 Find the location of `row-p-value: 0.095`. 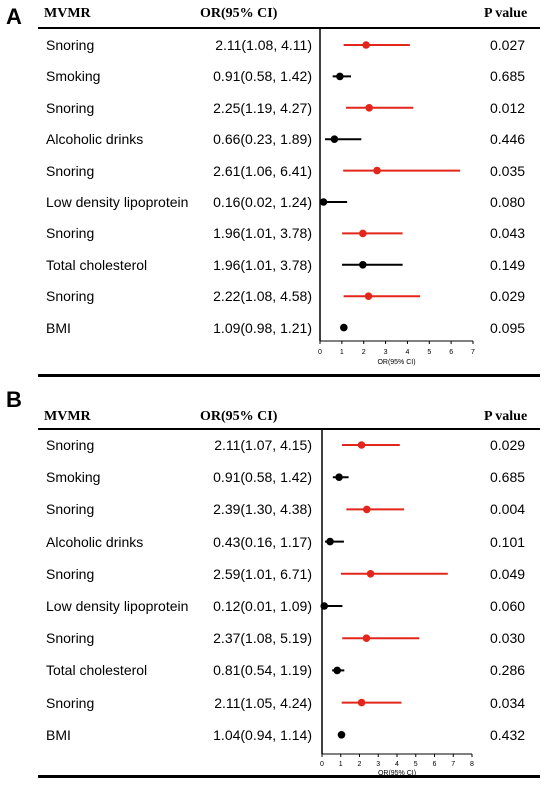

row-p-value: 0.095 is located at coordinates (508, 327).